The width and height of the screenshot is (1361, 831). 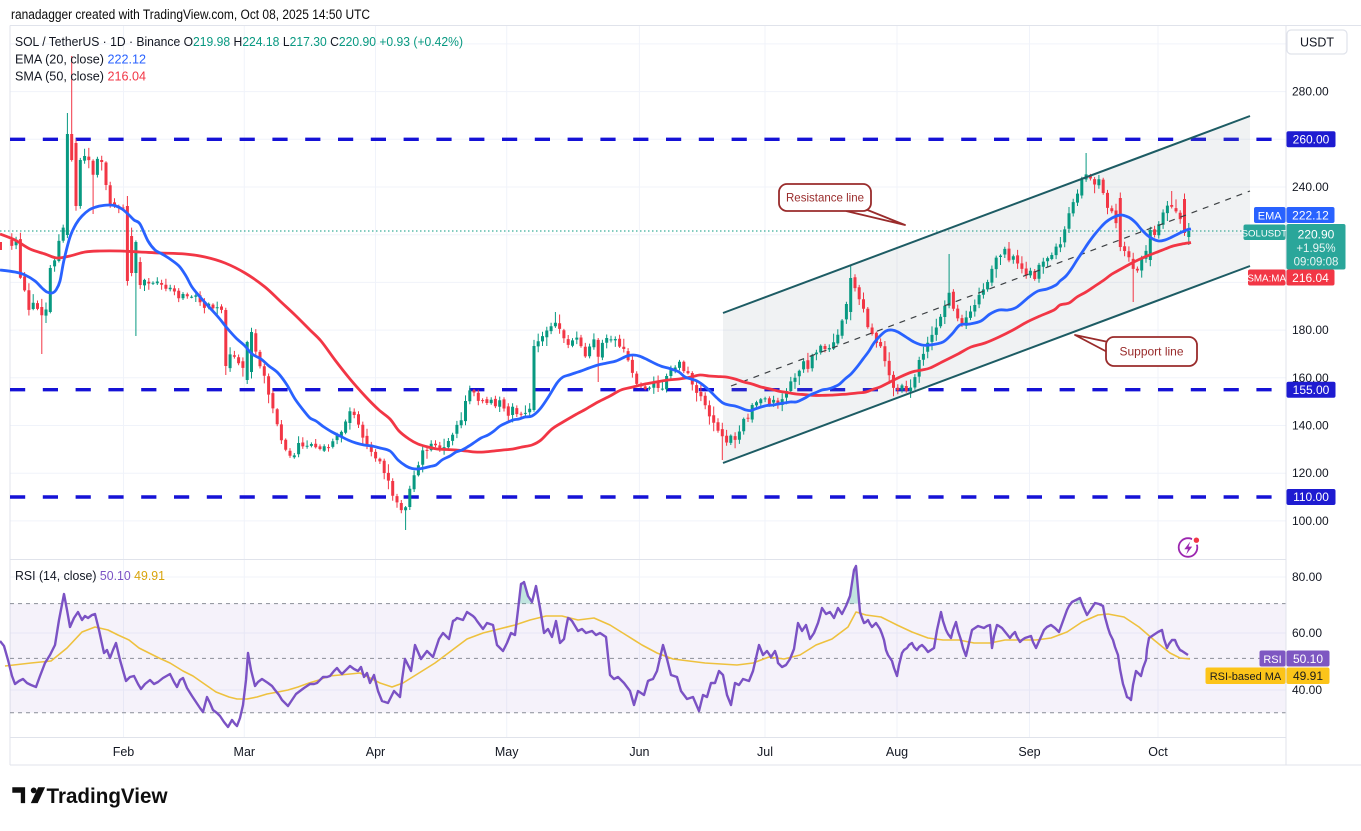 I want to click on svg-text: 50.10, so click(x=1308, y=659).